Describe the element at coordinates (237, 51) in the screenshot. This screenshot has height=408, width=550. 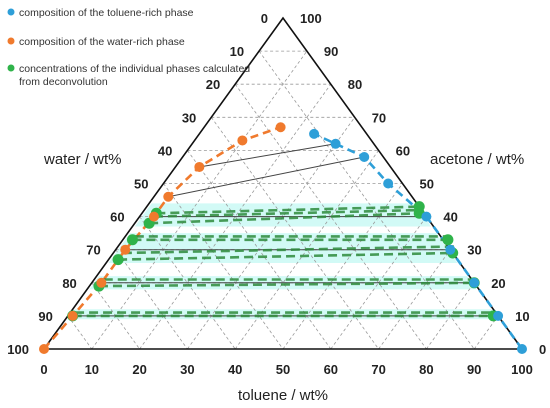
I see `left-tick-label: 10` at that location.